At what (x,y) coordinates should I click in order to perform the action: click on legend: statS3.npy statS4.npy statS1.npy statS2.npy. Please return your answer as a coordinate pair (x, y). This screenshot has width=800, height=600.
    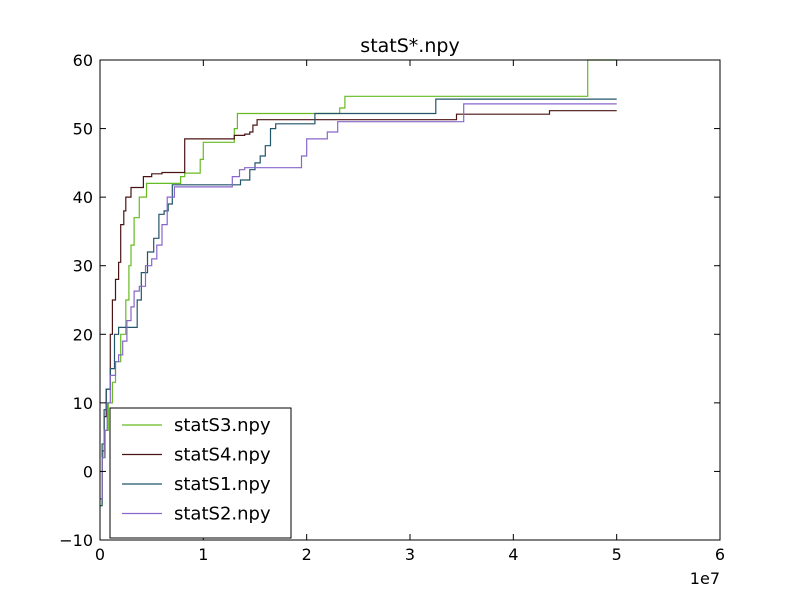
    Looking at the image, I should click on (200, 473).